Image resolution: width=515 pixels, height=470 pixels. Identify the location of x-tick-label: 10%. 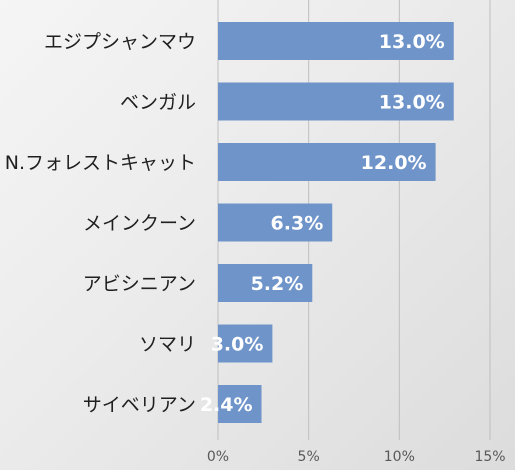
(399, 457).